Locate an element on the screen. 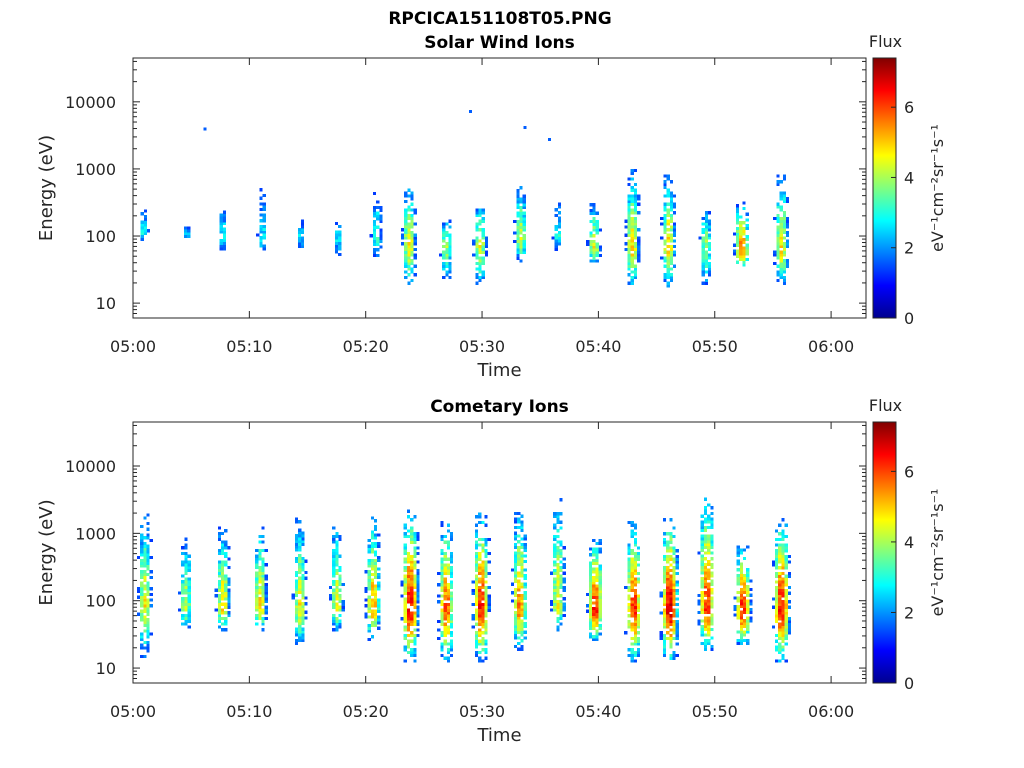 This screenshot has width=1024, height=768. x-tick-label: 05:00 is located at coordinates (133, 346).